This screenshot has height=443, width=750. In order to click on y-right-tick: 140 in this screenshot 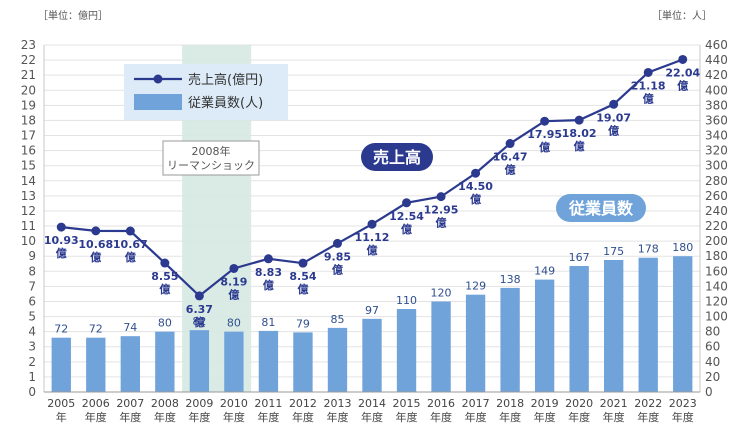, I will do `click(716, 286)`.